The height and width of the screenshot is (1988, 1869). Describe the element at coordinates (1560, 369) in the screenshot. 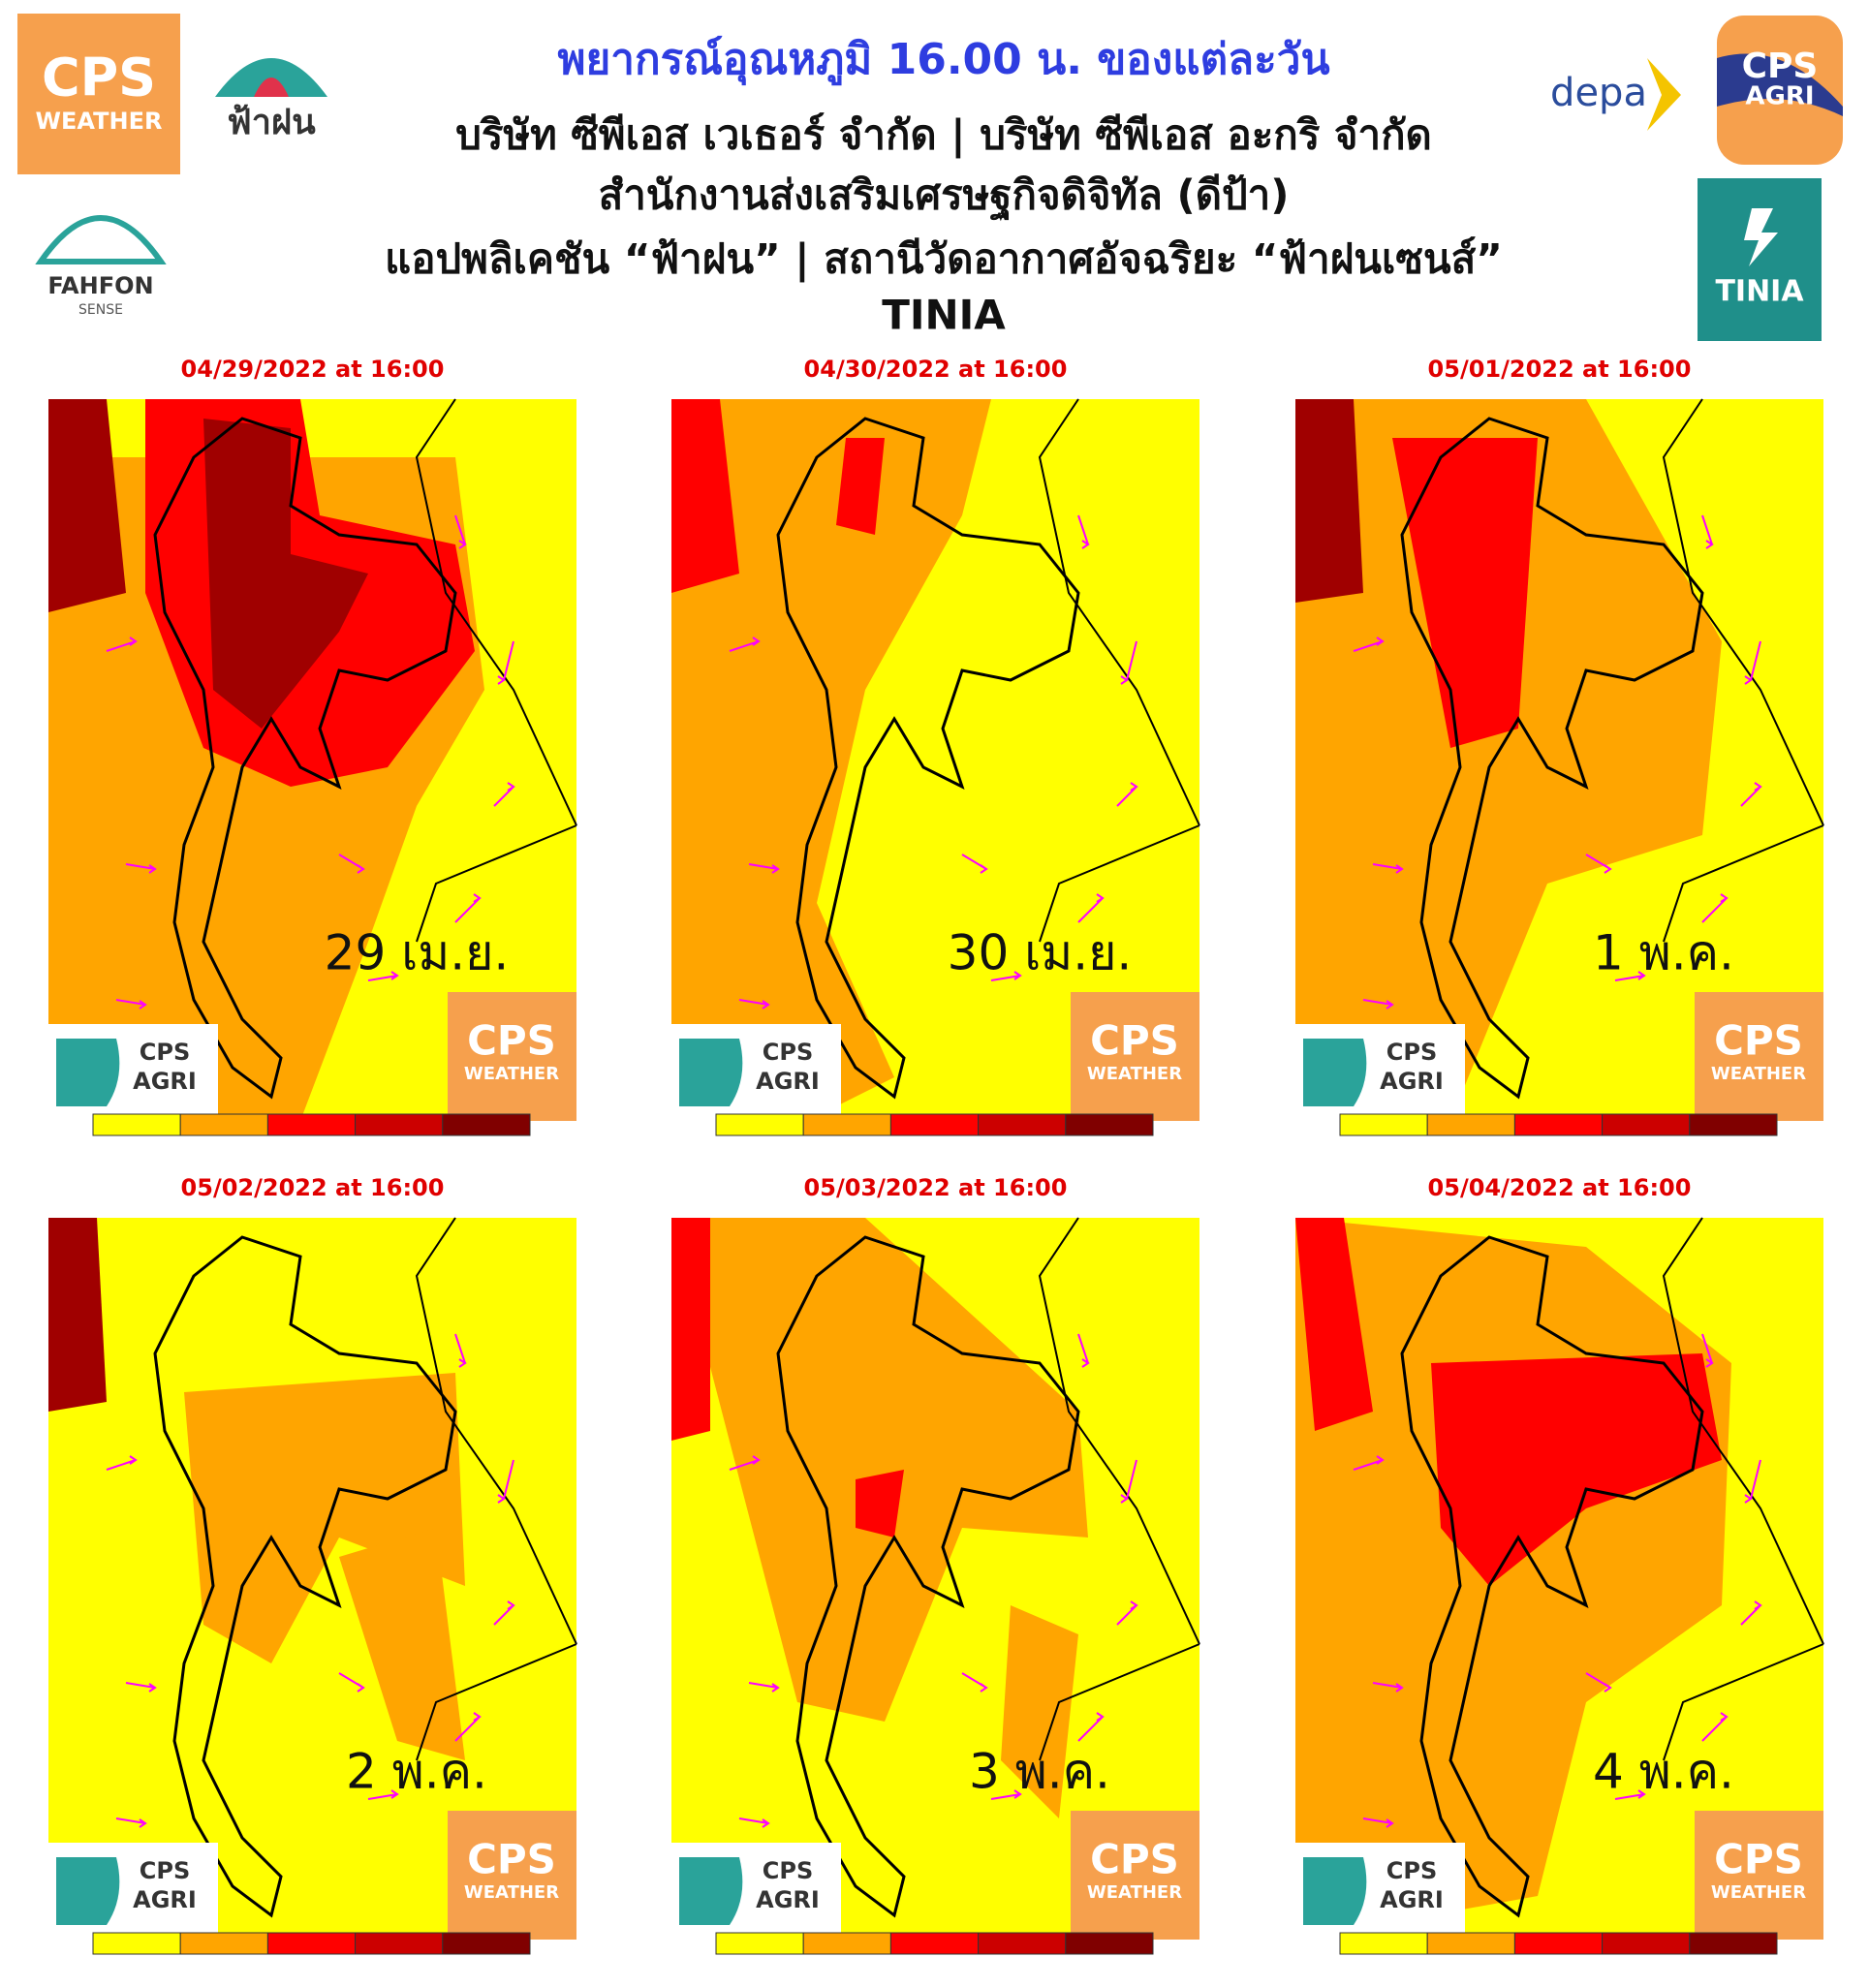

I see `panel-date: 05/01/2022 at 16:00` at that location.